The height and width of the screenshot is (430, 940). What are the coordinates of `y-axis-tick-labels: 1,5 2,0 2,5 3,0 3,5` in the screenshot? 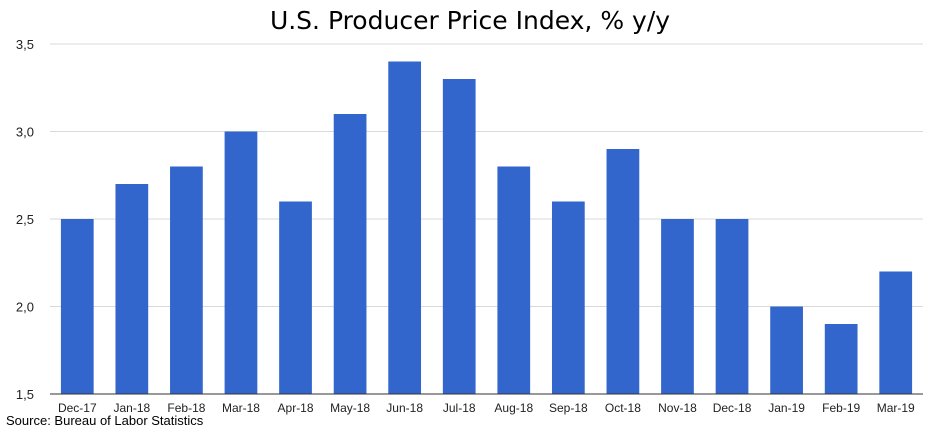 It's located at (25, 219).